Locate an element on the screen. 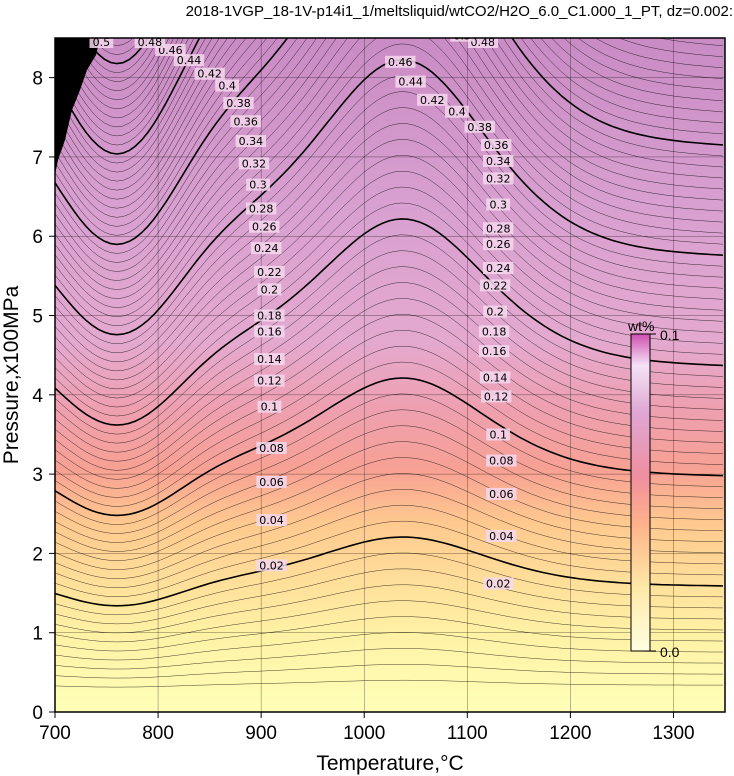 This screenshot has height=776, width=734. contour-label: 0.3 is located at coordinates (258, 185).